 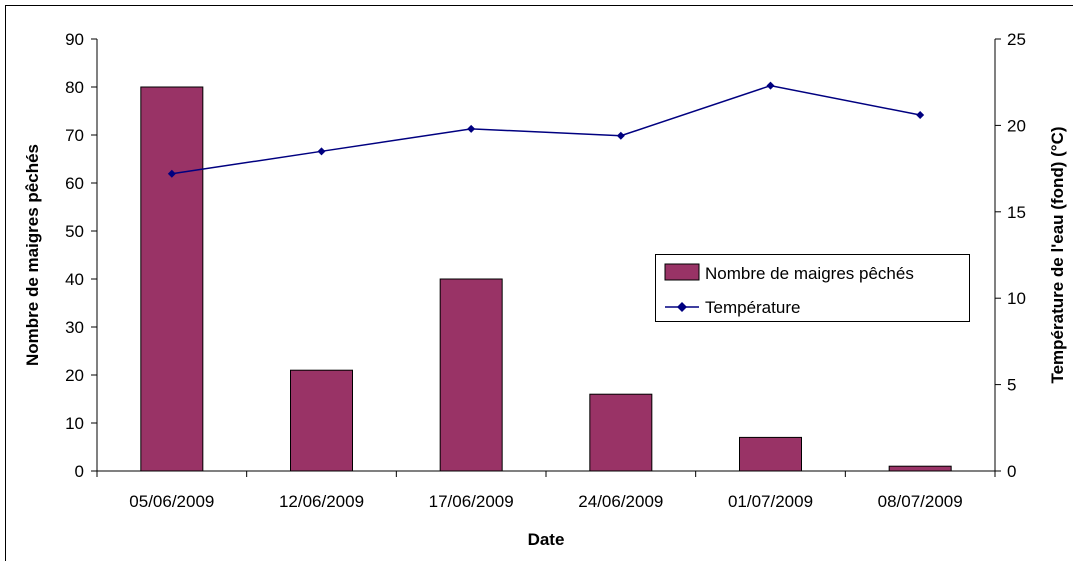 What do you see at coordinates (1016, 39) in the screenshot?
I see `right-tick-label: 25` at bounding box center [1016, 39].